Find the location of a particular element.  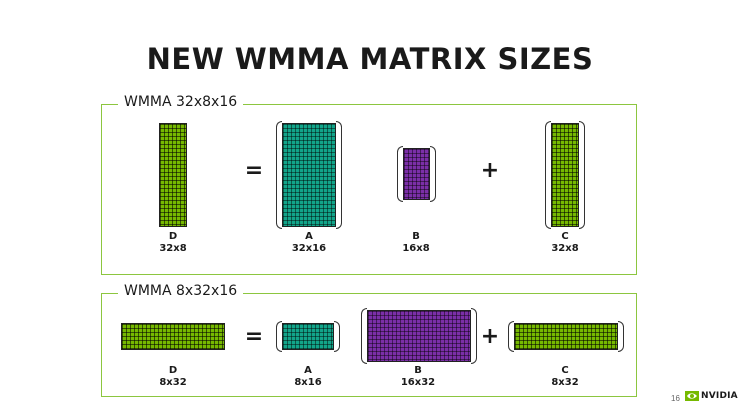

slide-title: NEW WMMA MATRIX SIZES is located at coordinates (370, 59).